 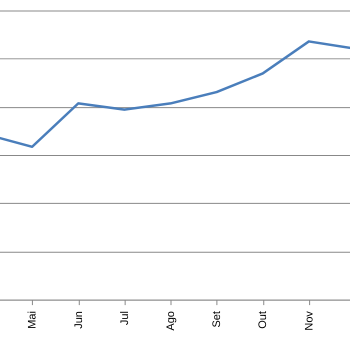 What do you see at coordinates (171, 321) in the screenshot?
I see `x-tick-label: Ago` at bounding box center [171, 321].